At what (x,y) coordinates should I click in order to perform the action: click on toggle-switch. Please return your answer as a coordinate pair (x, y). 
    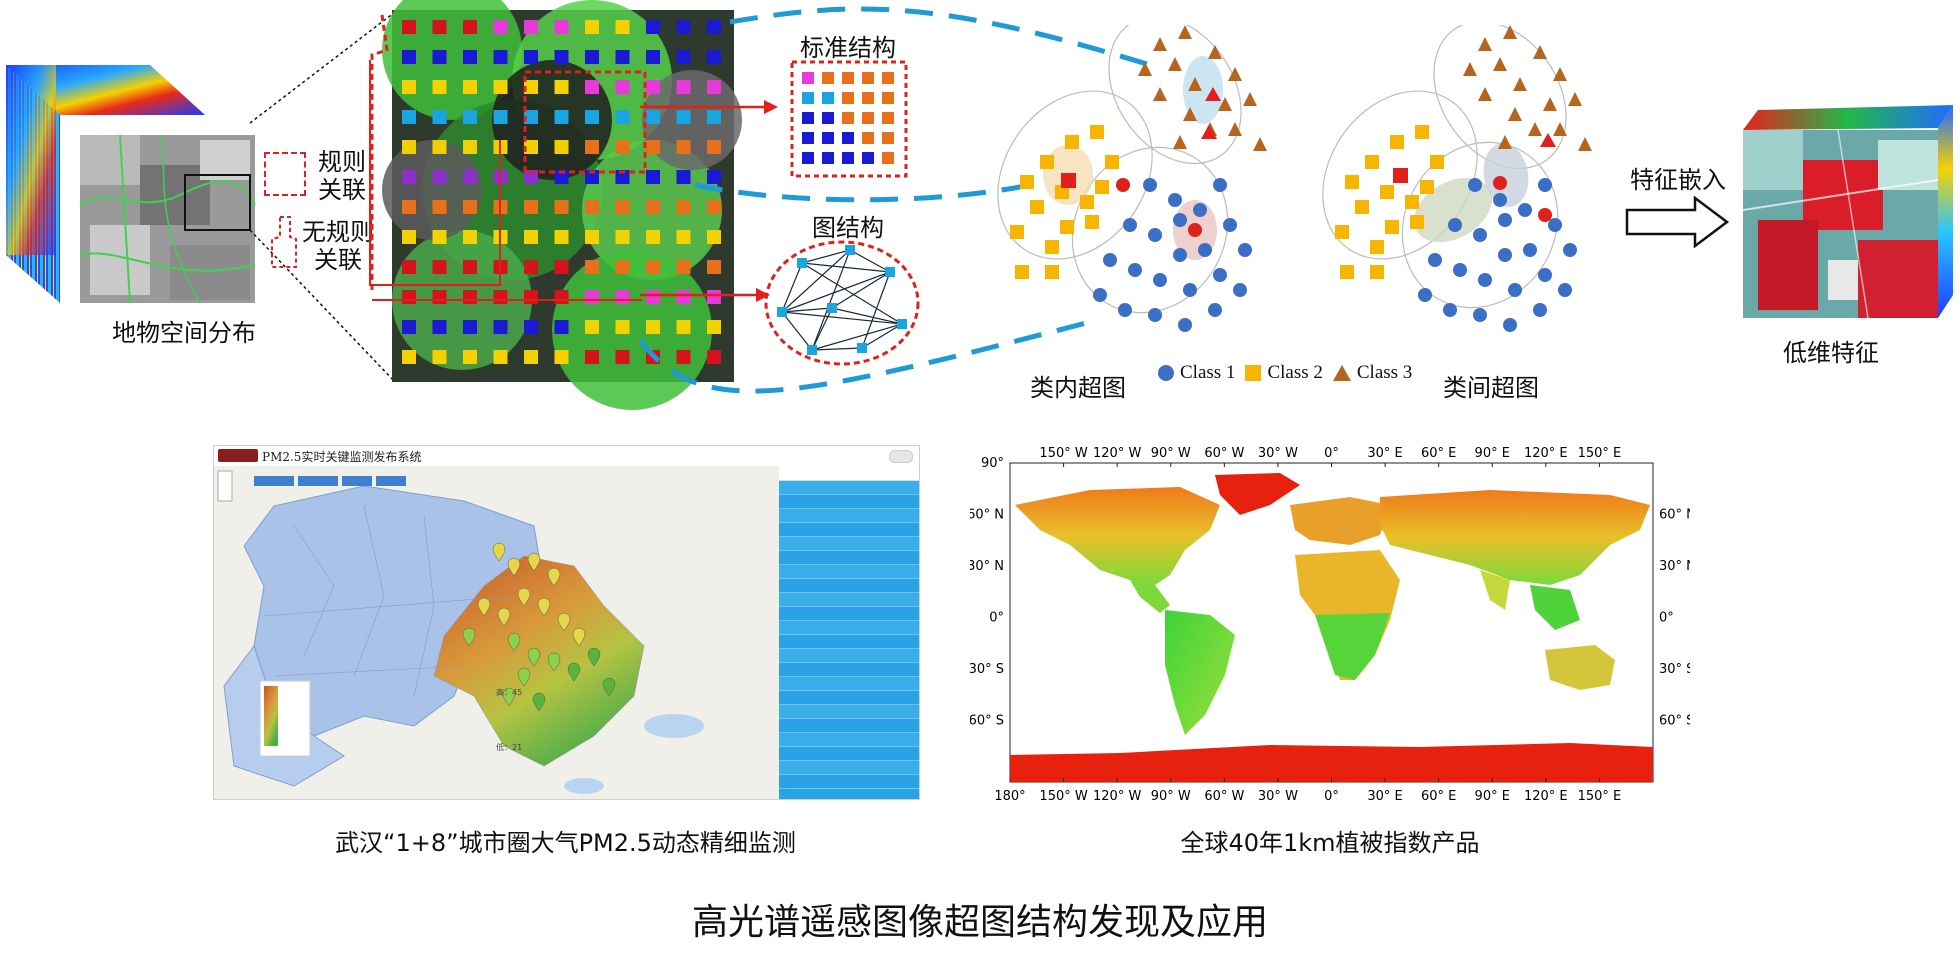
    Looking at the image, I should click on (901, 456).